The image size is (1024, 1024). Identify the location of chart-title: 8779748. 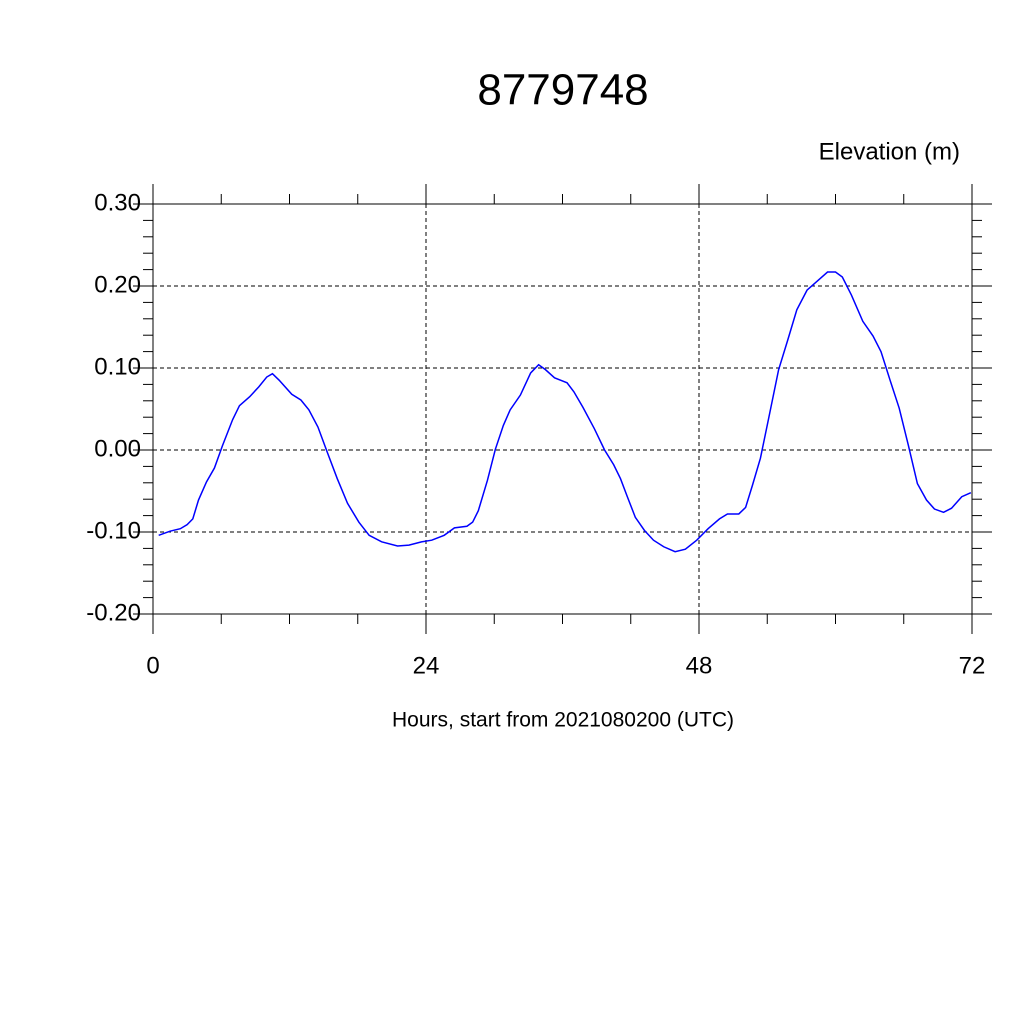
(562, 90).